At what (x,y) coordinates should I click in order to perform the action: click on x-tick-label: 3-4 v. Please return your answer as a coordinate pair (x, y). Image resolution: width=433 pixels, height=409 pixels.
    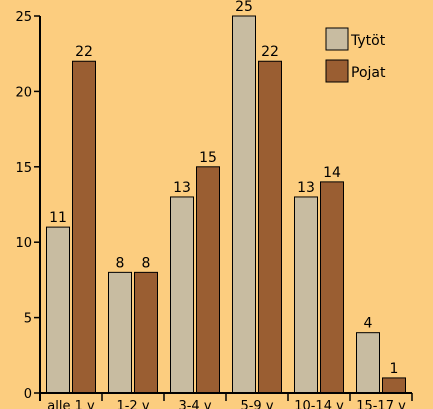
    Looking at the image, I should click on (194, 404).